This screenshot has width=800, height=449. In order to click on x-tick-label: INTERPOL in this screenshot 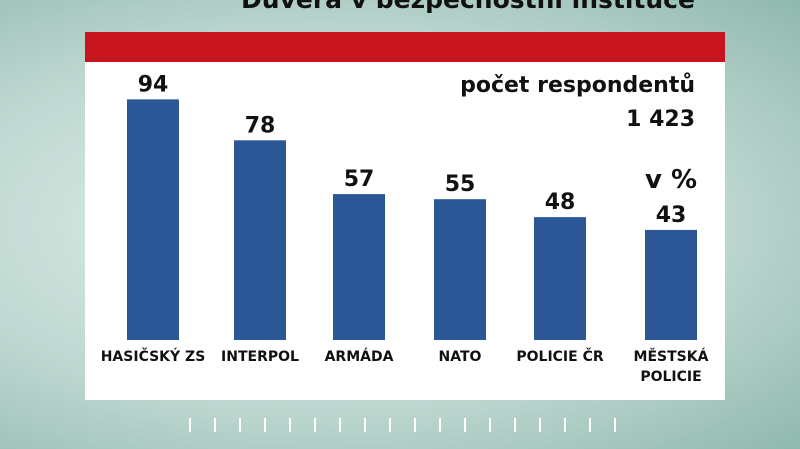, I will do `click(260, 357)`.